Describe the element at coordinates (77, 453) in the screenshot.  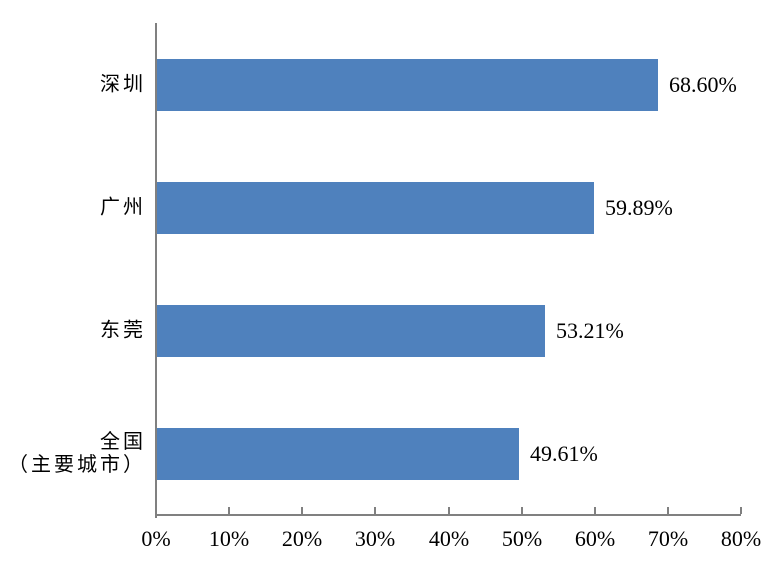
I see `category-label: 全国 （主要城市）` at that location.